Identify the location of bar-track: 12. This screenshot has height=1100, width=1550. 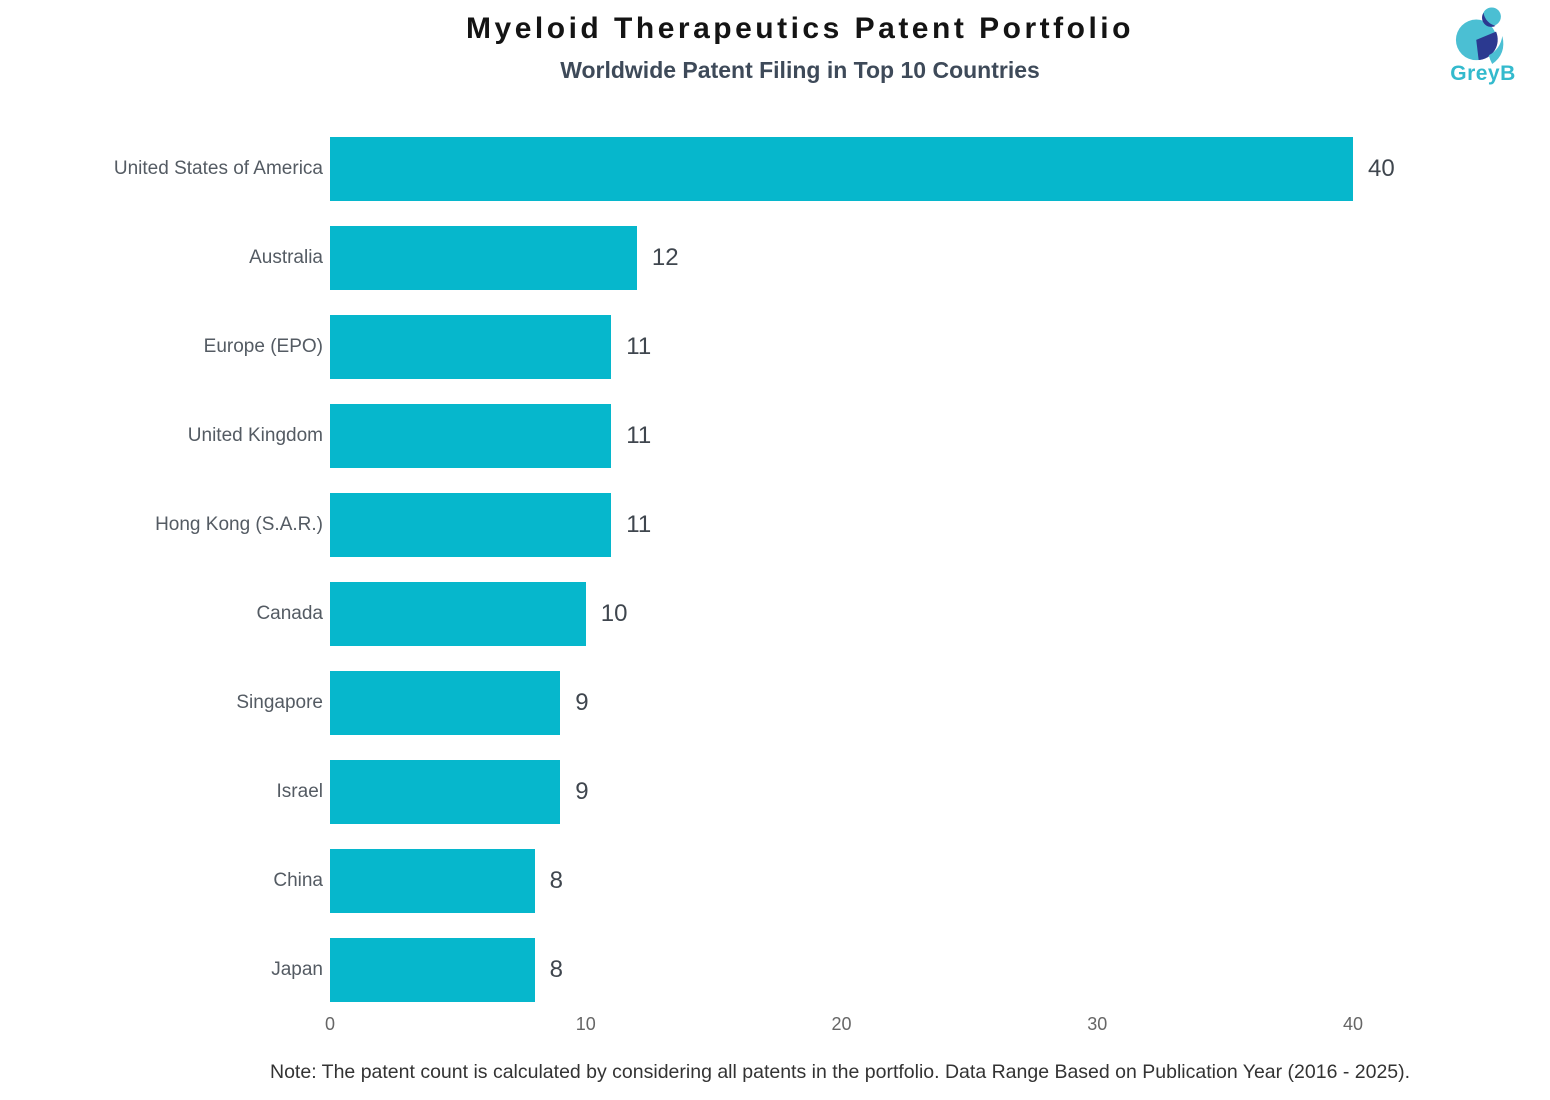
(504, 257).